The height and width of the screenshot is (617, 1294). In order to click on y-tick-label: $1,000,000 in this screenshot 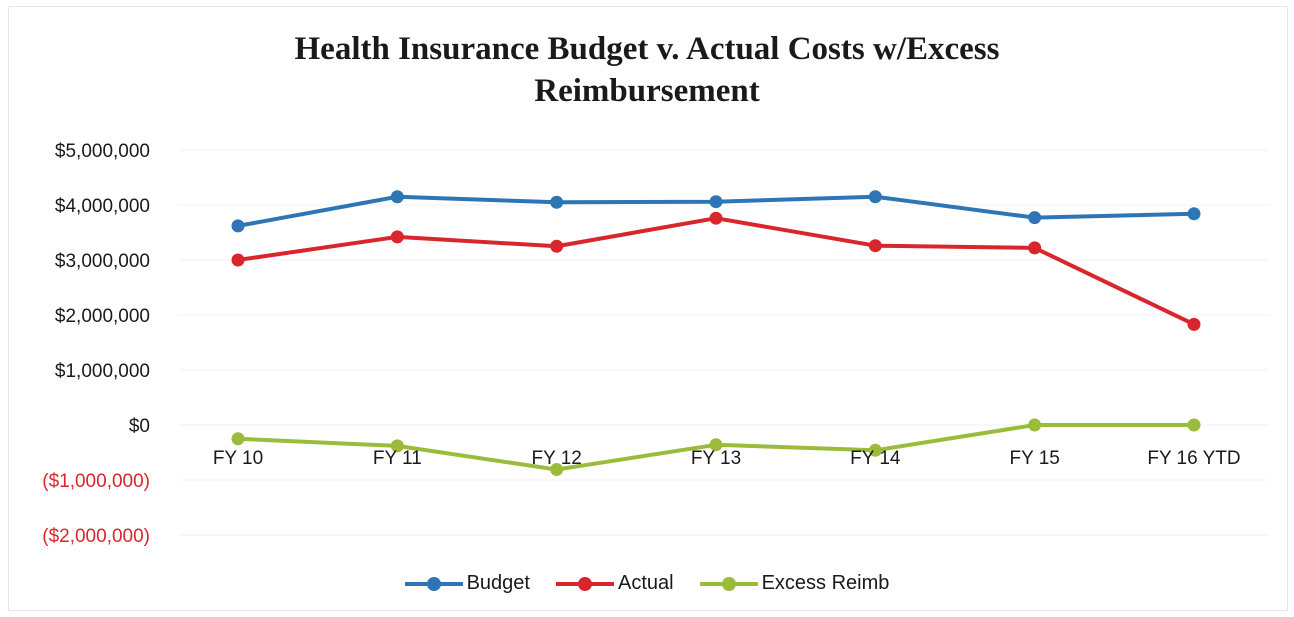, I will do `click(102, 371)`.